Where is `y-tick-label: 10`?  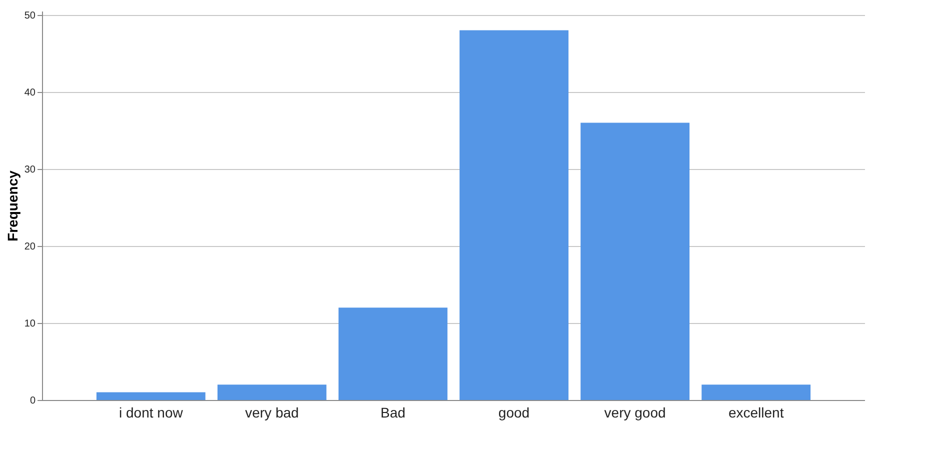
y-tick-label: 10 is located at coordinates (30, 324).